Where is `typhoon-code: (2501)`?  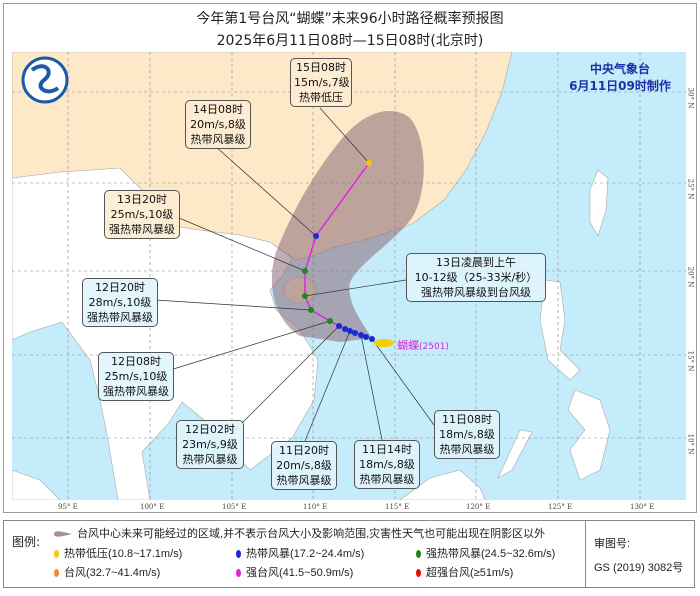 typhoon-code: (2501) is located at coordinates (434, 347).